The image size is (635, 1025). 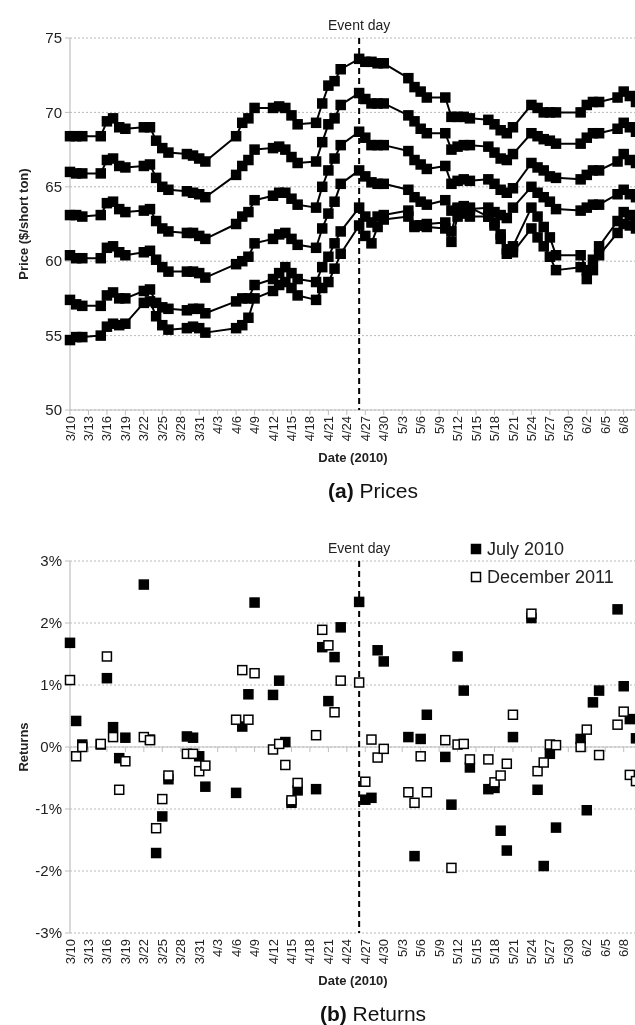 I want to click on y-tick-label: 65, so click(x=53, y=187).